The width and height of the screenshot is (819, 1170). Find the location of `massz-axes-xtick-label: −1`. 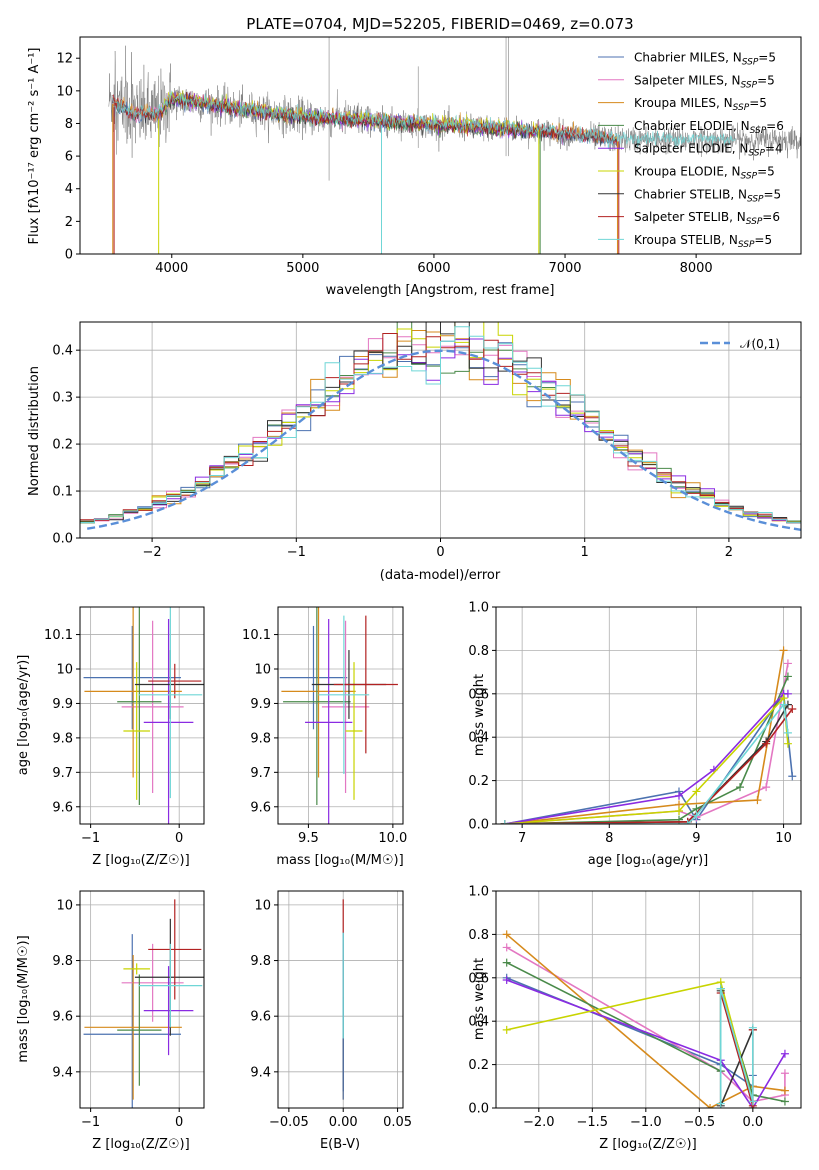

massz-axes-xtick-label: −1 is located at coordinates (90, 1122).